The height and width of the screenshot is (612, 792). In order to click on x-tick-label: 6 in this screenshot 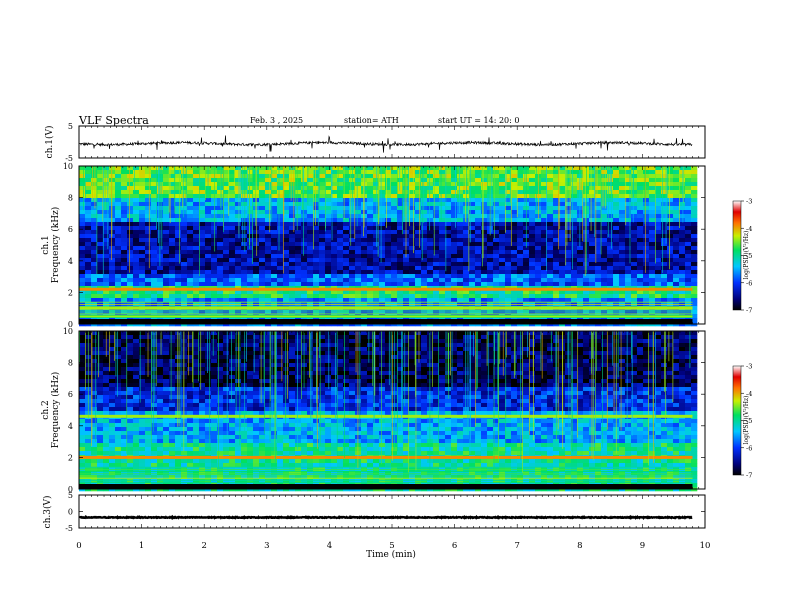, I will do `click(454, 546)`.